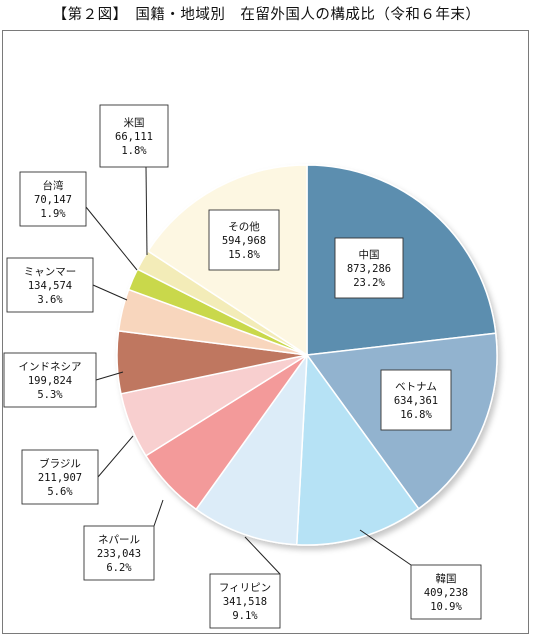  What do you see at coordinates (416, 415) in the screenshot?
I see `label-percent: 16.8%` at bounding box center [416, 415].